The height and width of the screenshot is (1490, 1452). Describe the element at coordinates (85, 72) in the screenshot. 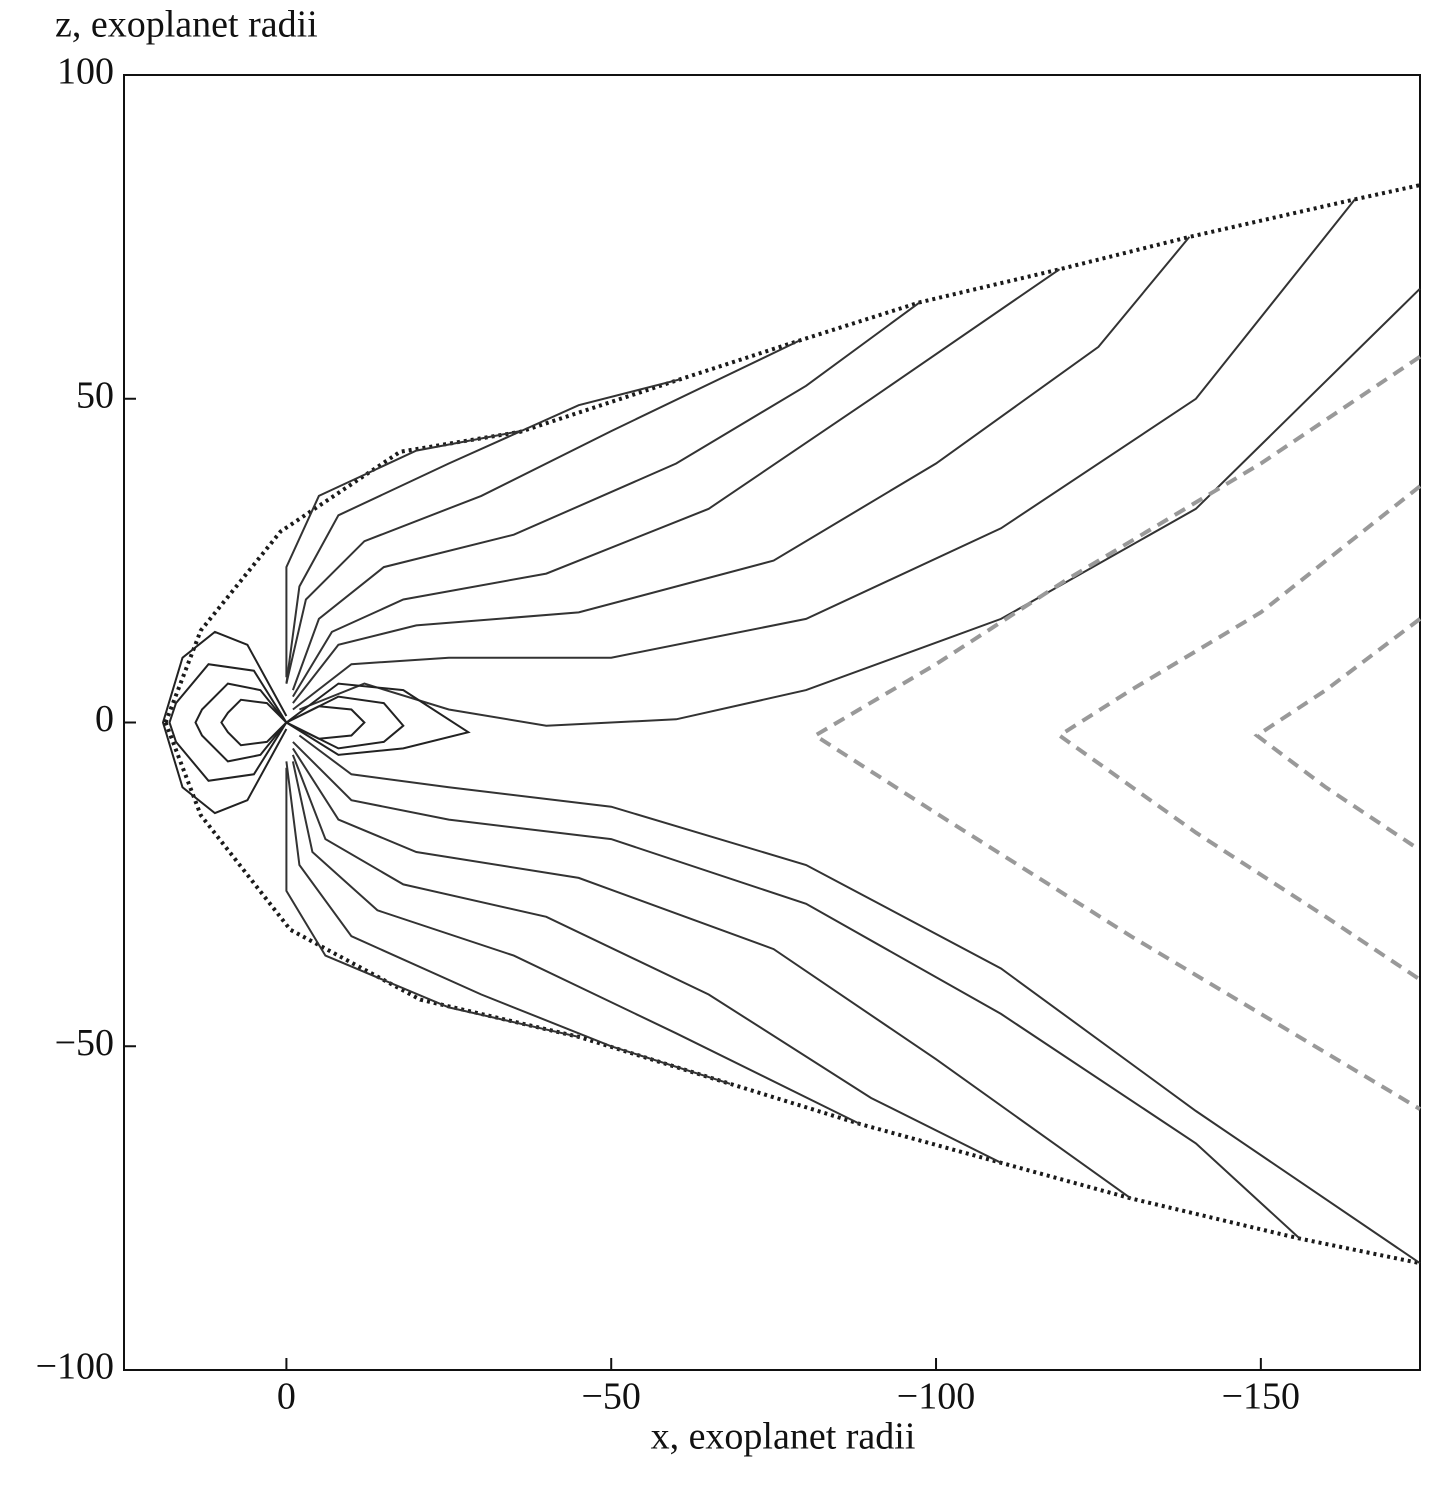

I see `y-tick-label: 100` at that location.